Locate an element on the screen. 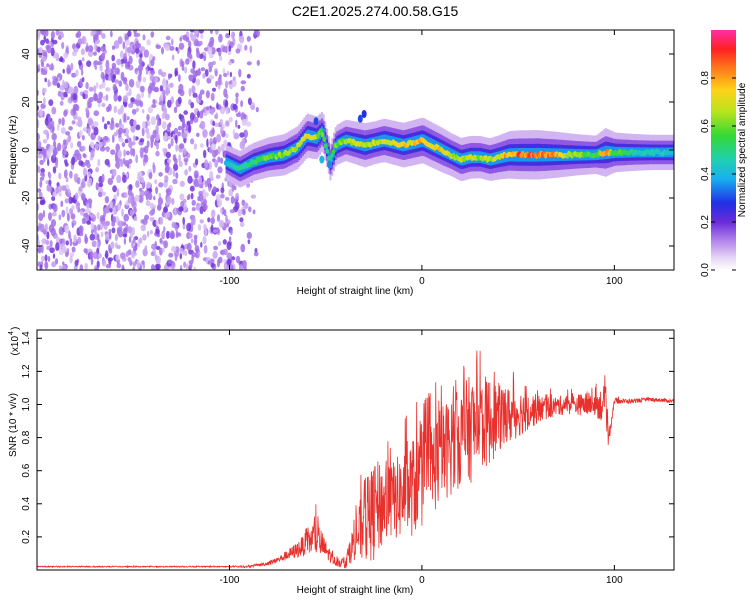  colorbar-label: Normalized spectral amplitude is located at coordinates (742, 149).